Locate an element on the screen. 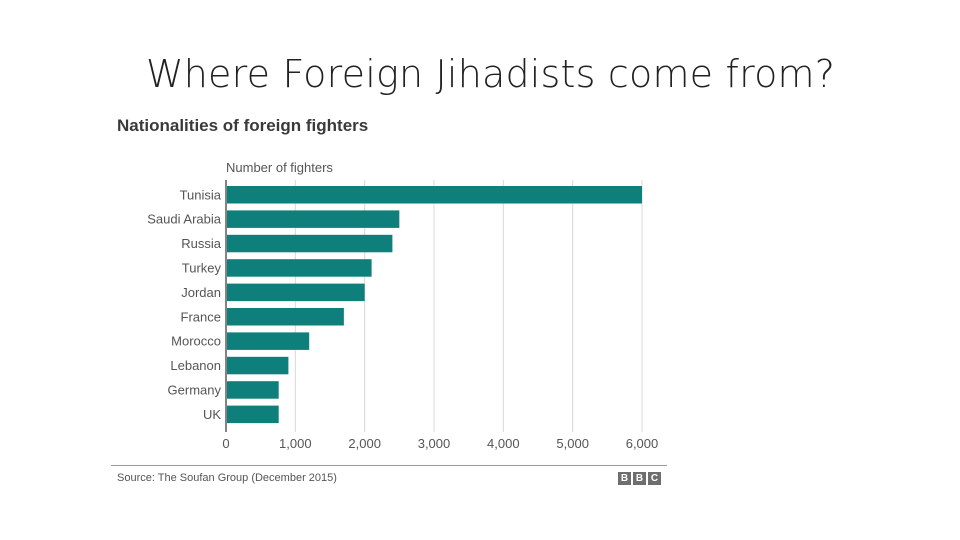  x-tick-label: 3,000 is located at coordinates (434, 443).